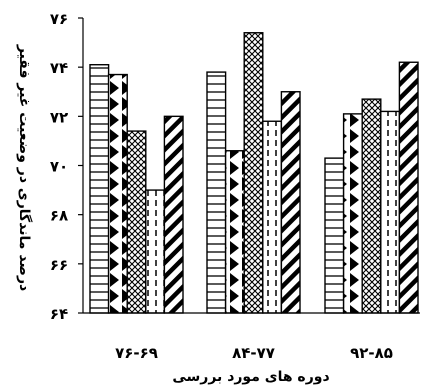  I want to click on x-axis-title: دوره های مورد بررسی, so click(250, 377).